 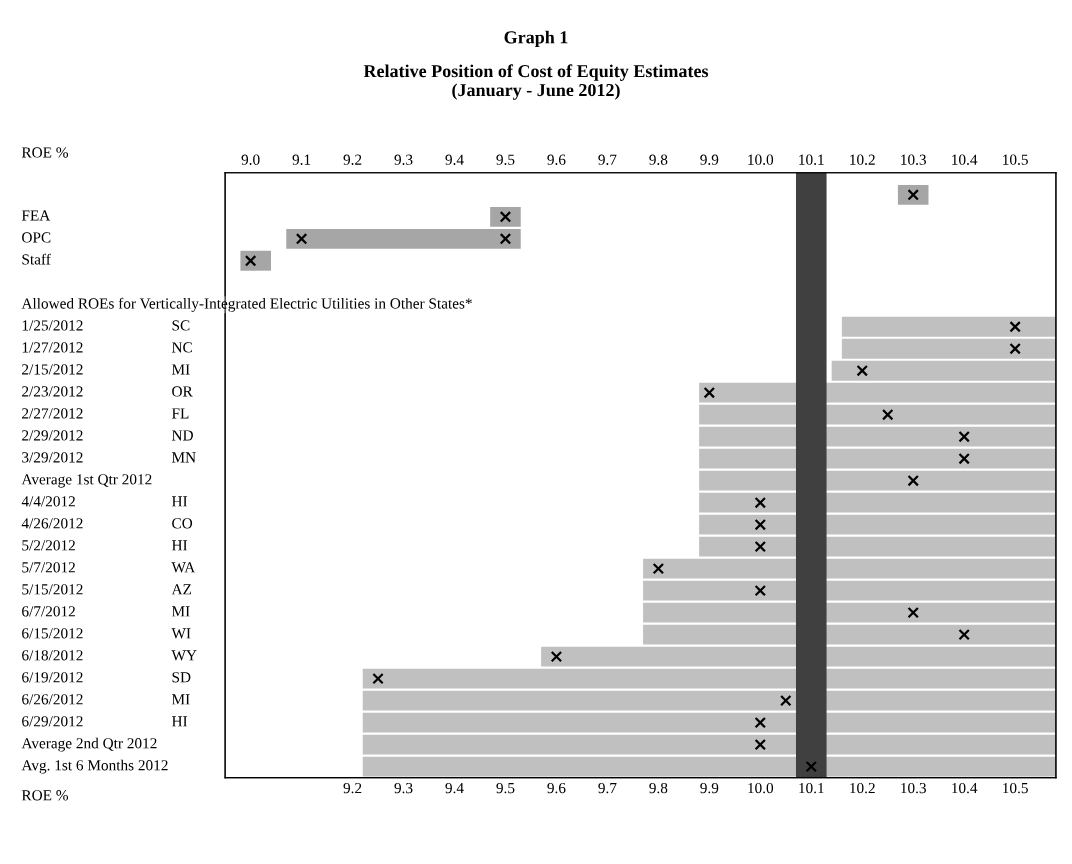 What do you see at coordinates (48, 501) in the screenshot?
I see `y-tick-label: 4/4/2012` at bounding box center [48, 501].